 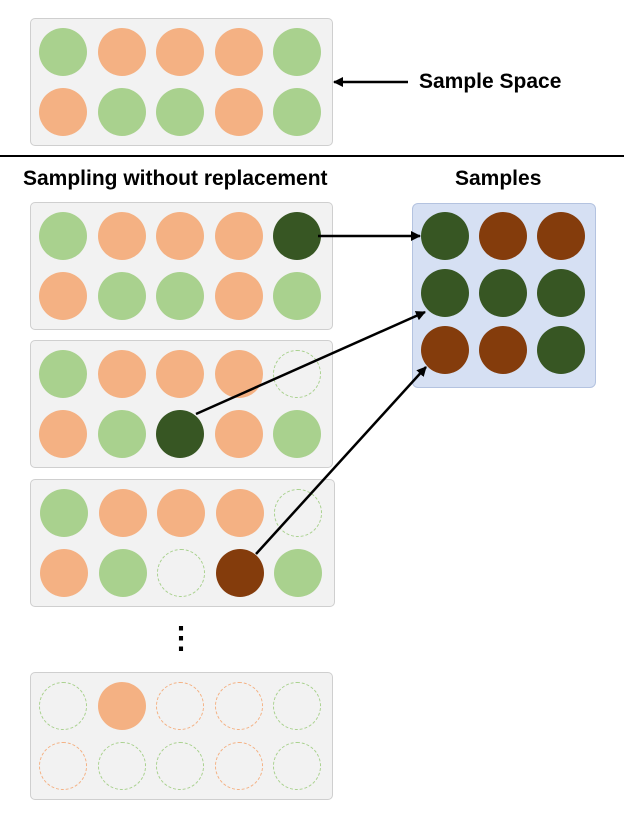 What do you see at coordinates (297, 374) in the screenshot?
I see `step-2-ball-empty-green` at bounding box center [297, 374].